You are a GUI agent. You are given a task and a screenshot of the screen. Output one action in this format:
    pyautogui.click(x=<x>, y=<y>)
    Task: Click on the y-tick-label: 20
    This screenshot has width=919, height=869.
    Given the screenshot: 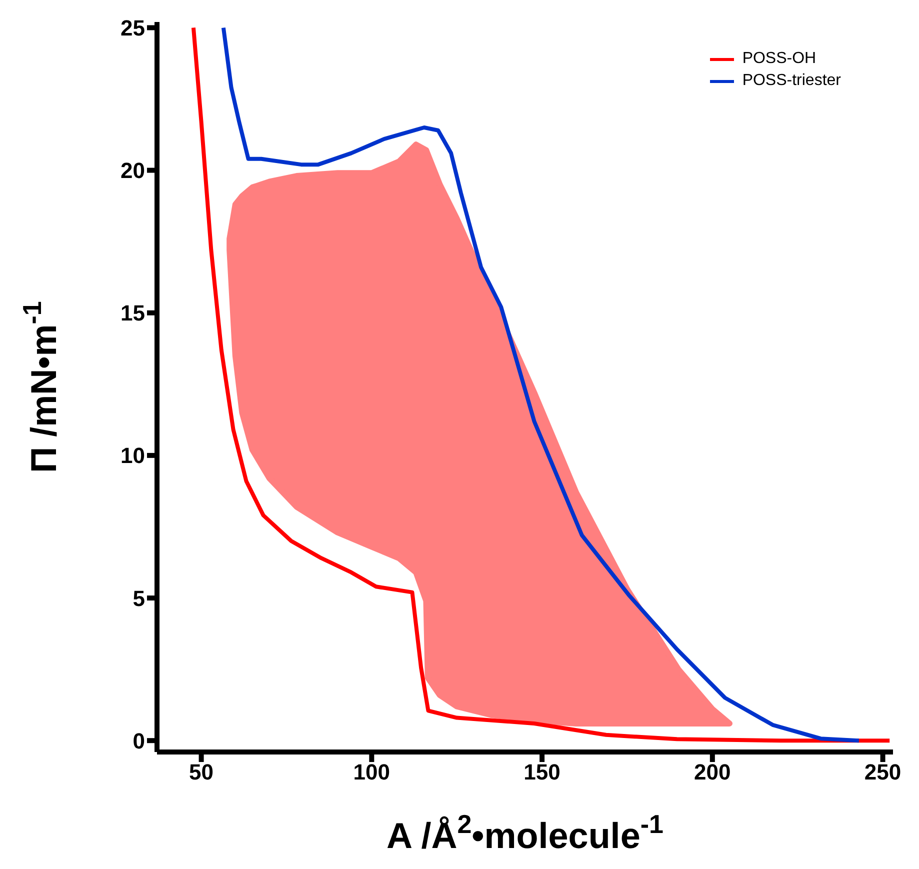 What is the action you would take?
    pyautogui.click(x=132, y=171)
    